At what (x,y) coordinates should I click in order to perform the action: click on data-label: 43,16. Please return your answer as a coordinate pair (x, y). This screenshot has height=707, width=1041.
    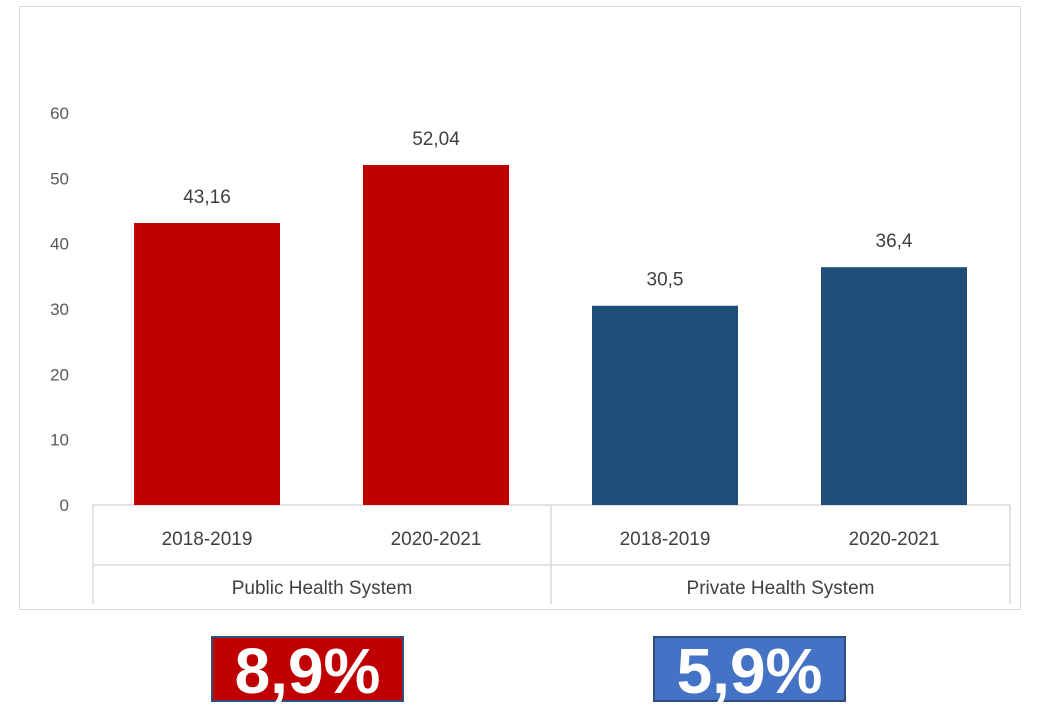
    Looking at the image, I should click on (207, 197).